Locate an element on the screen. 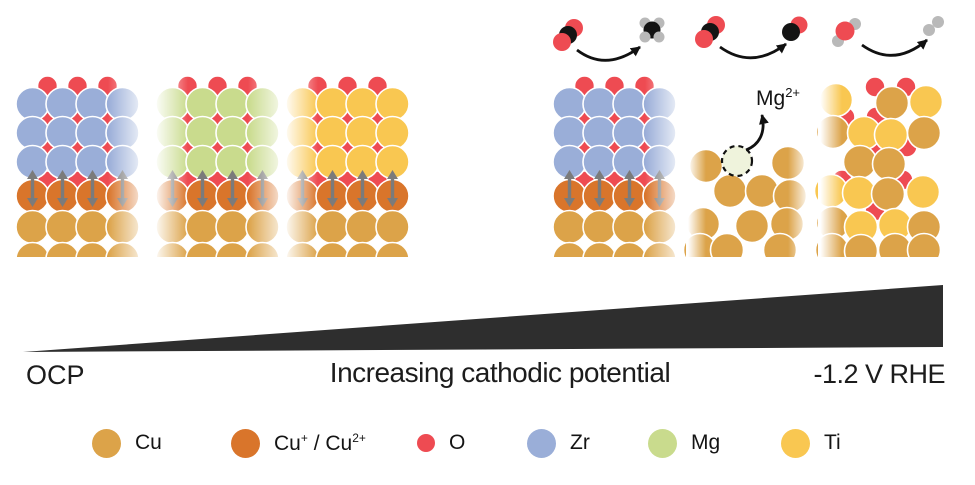  lattice-panel-ti-reduced is located at coordinates (878, 163).